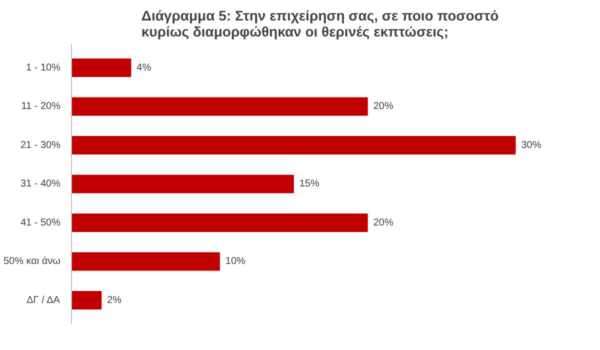 The width and height of the screenshot is (600, 350). Describe the element at coordinates (309, 184) in the screenshot. I see `data-label: 15%` at that location.